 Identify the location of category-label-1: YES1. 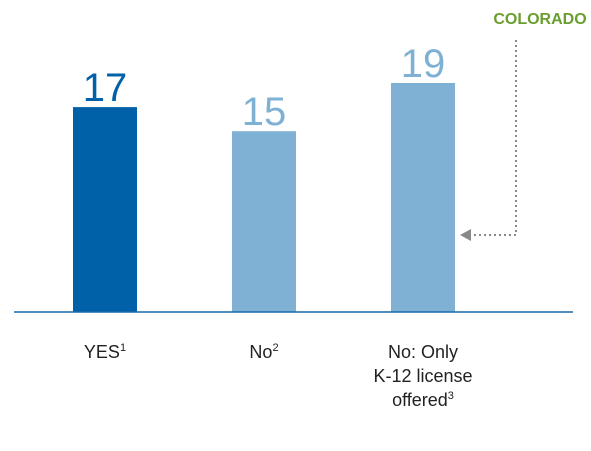
(105, 352).